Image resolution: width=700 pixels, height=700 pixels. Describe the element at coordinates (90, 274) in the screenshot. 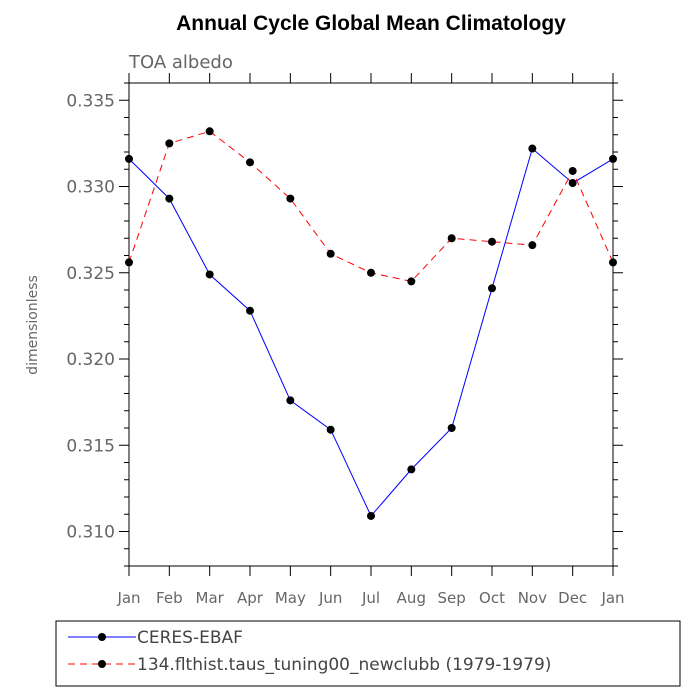

I see `y-tick-label: 0.325` at that location.